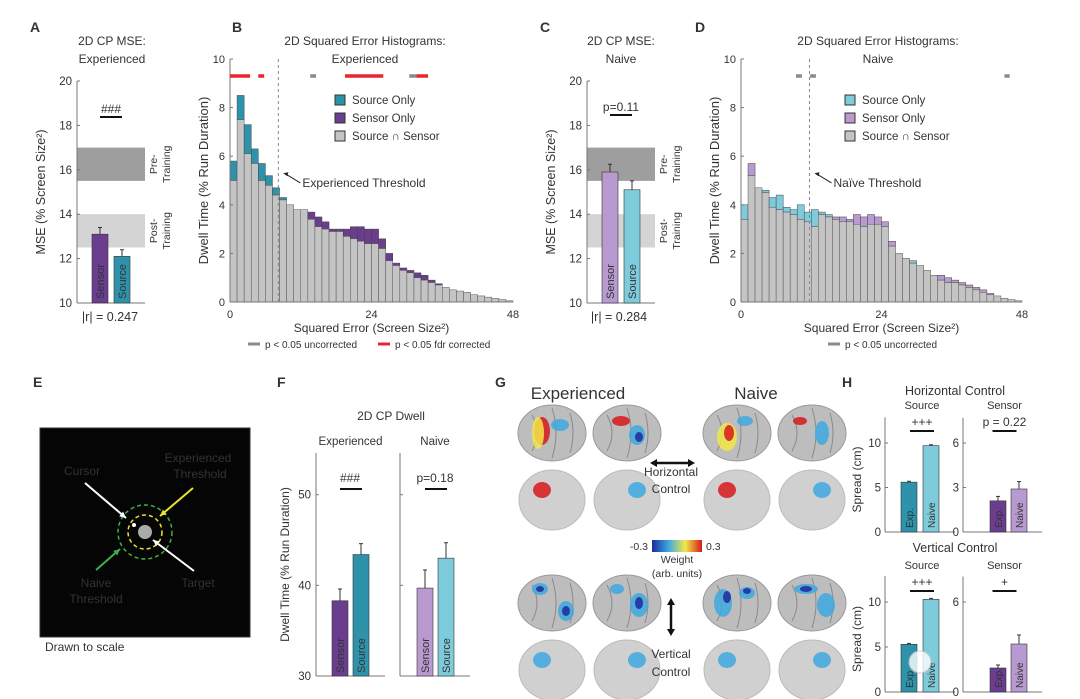  What do you see at coordinates (877, 183) in the screenshot?
I see `threshold-label: Naïve Threshold` at bounding box center [877, 183].